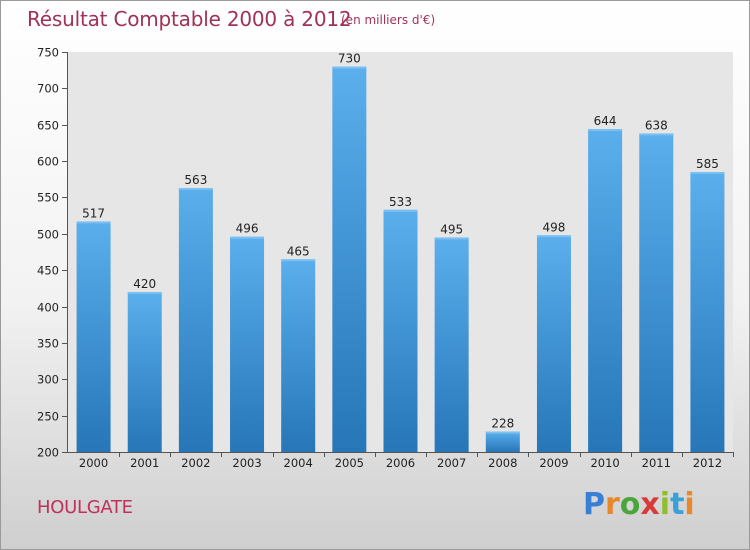 The height and width of the screenshot is (550, 750). What do you see at coordinates (656, 293) in the screenshot?
I see `bar-2011` at bounding box center [656, 293].